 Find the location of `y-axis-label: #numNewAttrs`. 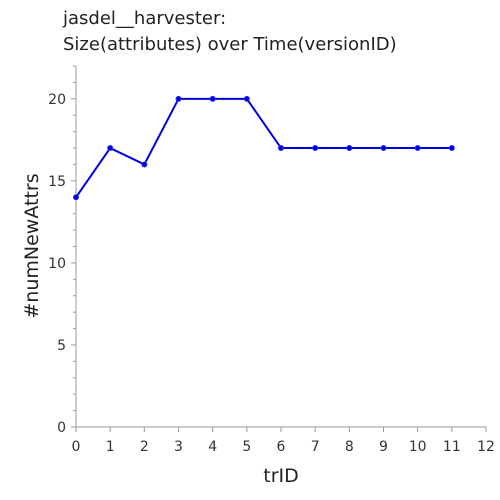

y-axis-label: #numNewAttrs is located at coordinates (32, 245).